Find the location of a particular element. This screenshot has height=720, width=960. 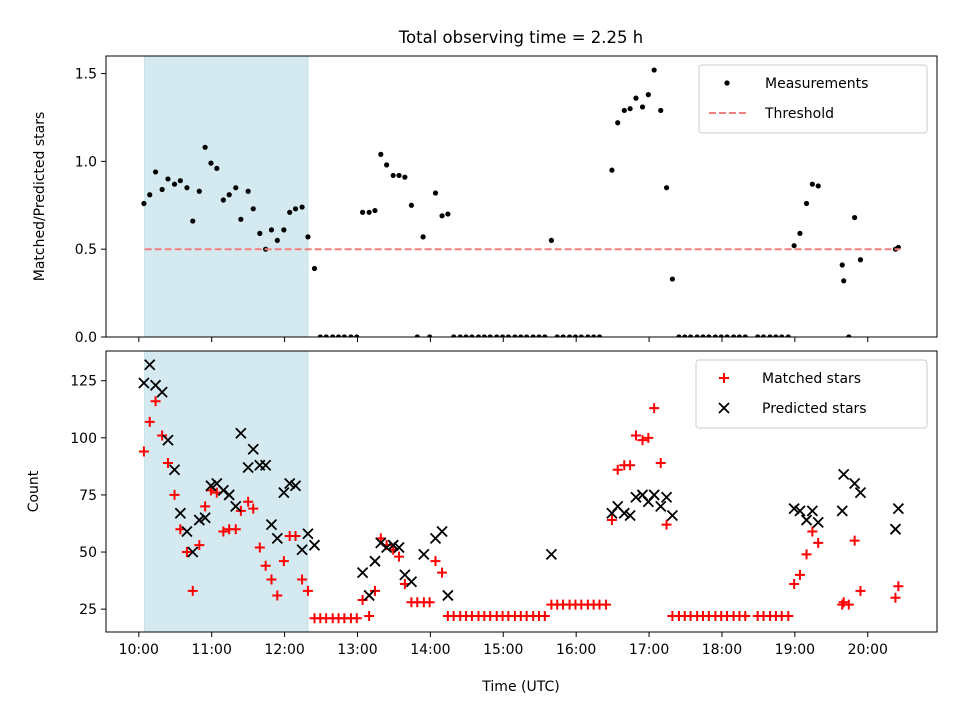

figure-title: Total observing time = 2.25 h is located at coordinates (520, 37).